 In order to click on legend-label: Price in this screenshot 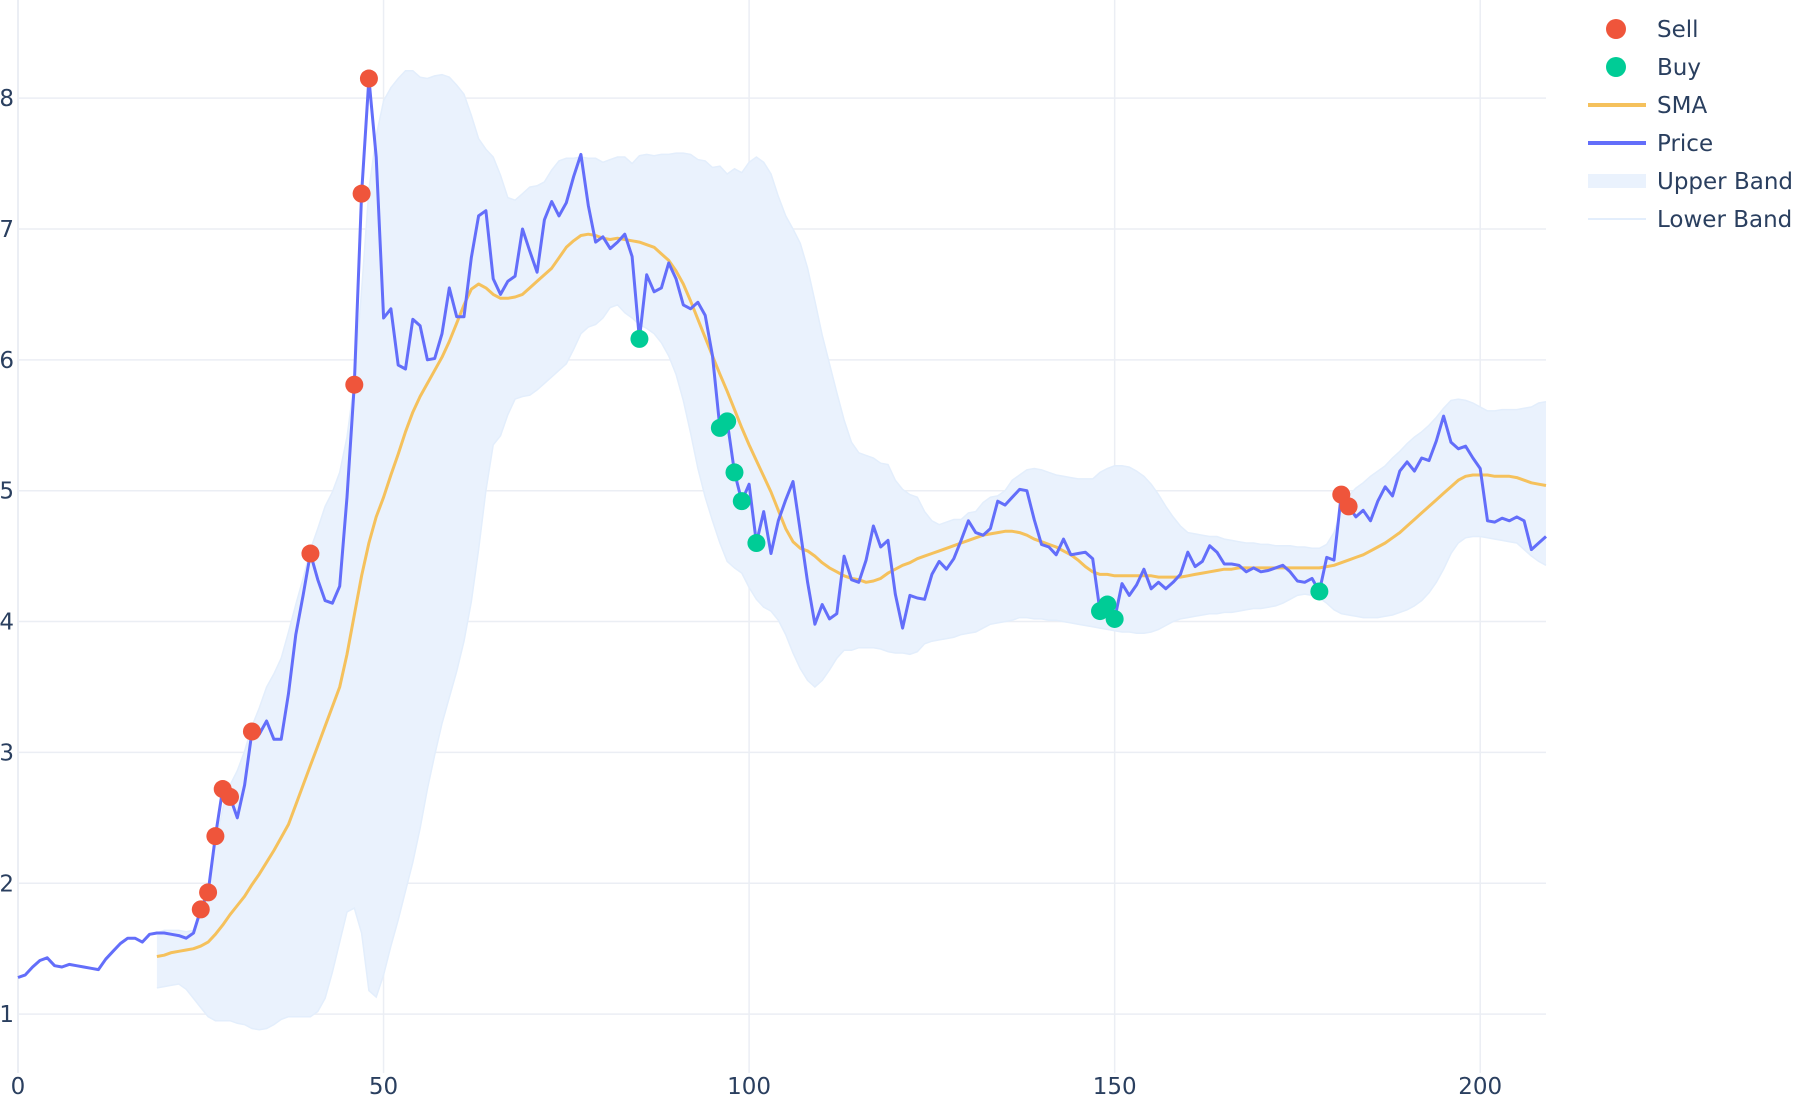, I will do `click(1685, 144)`.